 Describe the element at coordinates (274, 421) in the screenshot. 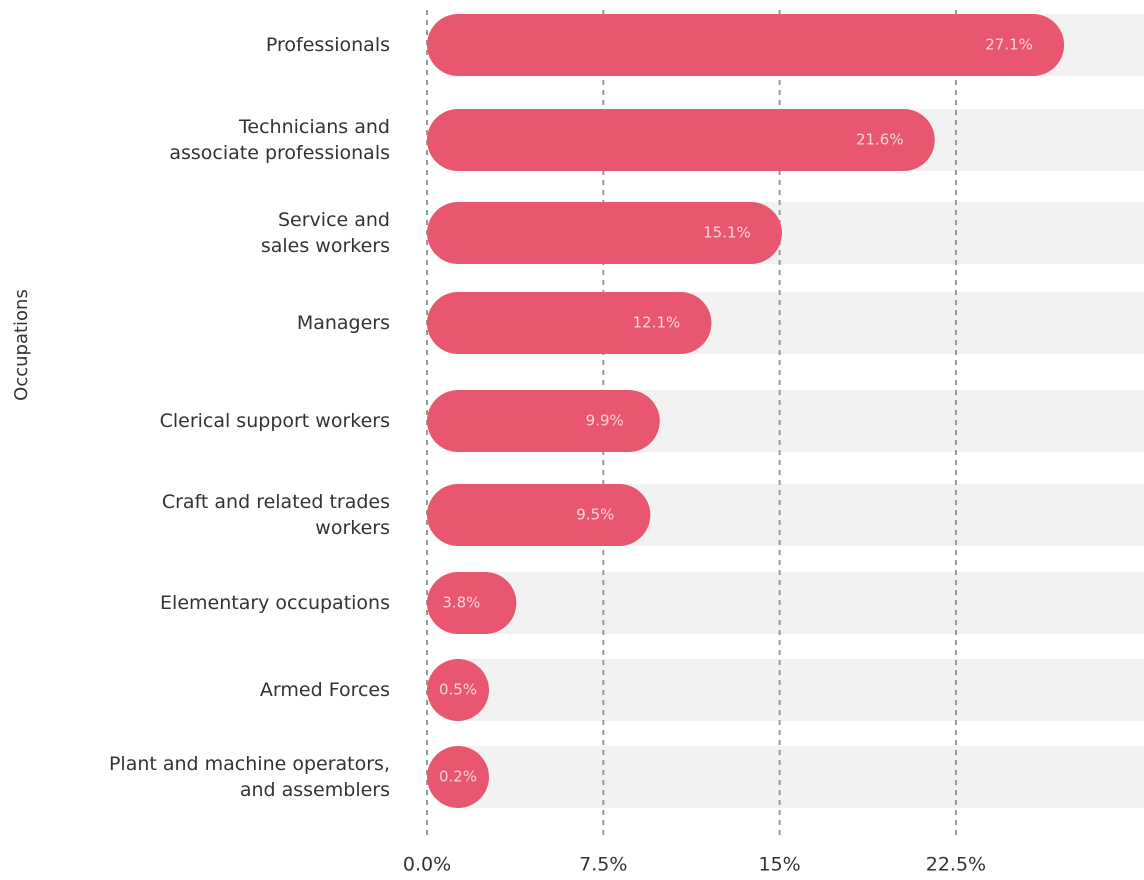

I see `y-tick-label: Clerical support workers` at that location.